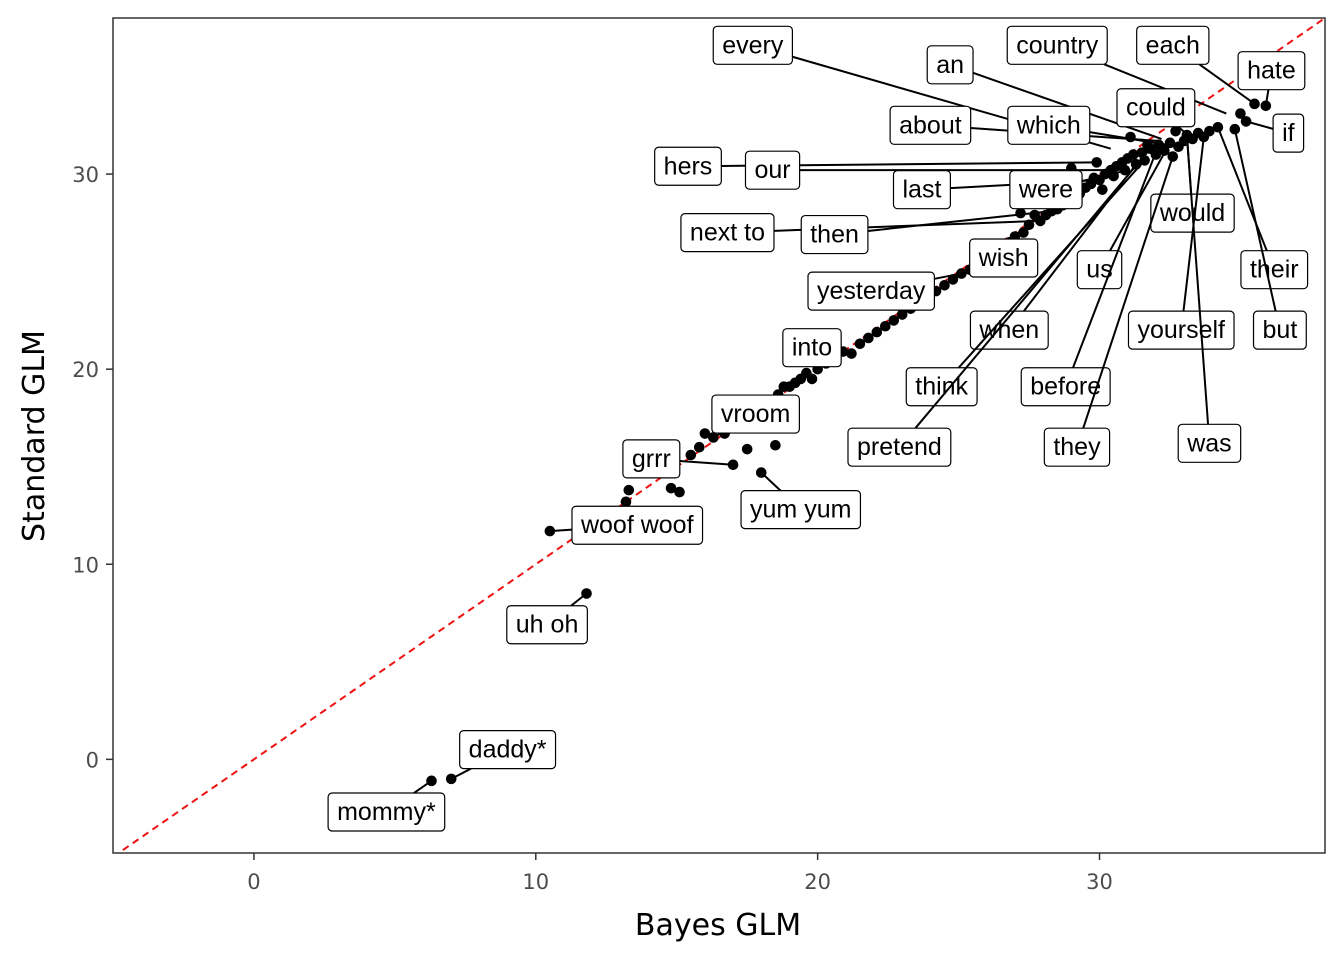 This screenshot has width=1344, height=960. Describe the element at coordinates (34, 436) in the screenshot. I see `y-axis-title: Standard GLM` at that location.